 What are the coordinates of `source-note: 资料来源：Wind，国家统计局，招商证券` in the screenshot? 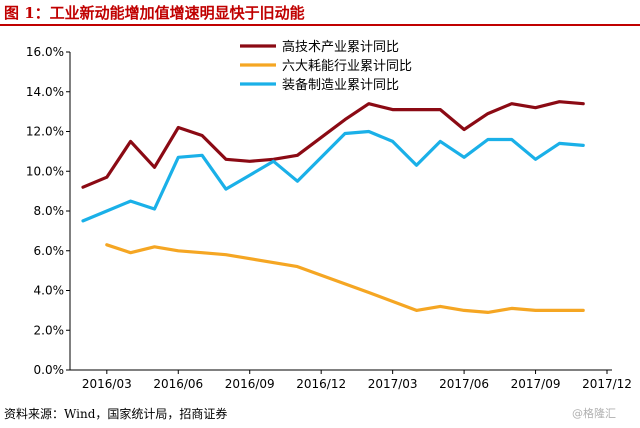 It's located at (116, 414).